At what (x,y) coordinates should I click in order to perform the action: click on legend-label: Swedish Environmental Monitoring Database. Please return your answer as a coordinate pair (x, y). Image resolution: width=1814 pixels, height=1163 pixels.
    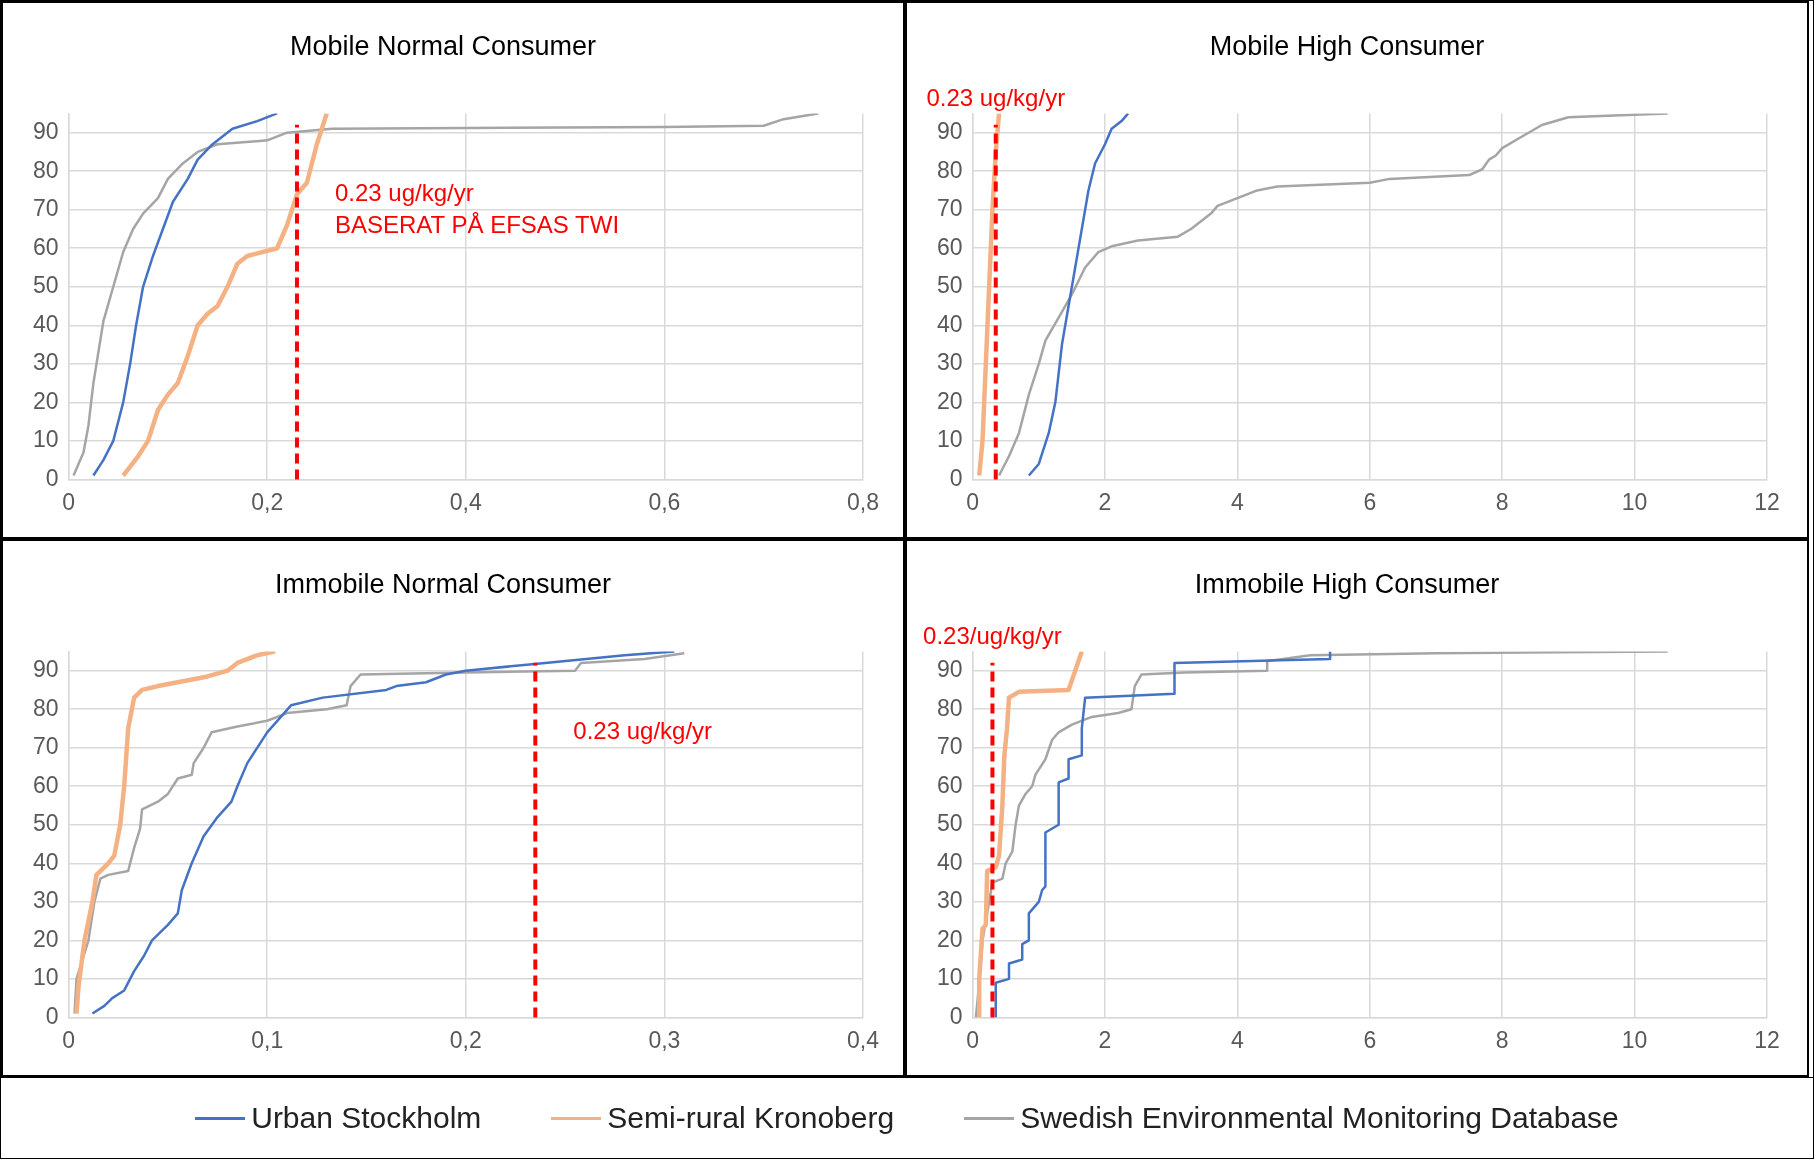
    Looking at the image, I should click on (1319, 1118).